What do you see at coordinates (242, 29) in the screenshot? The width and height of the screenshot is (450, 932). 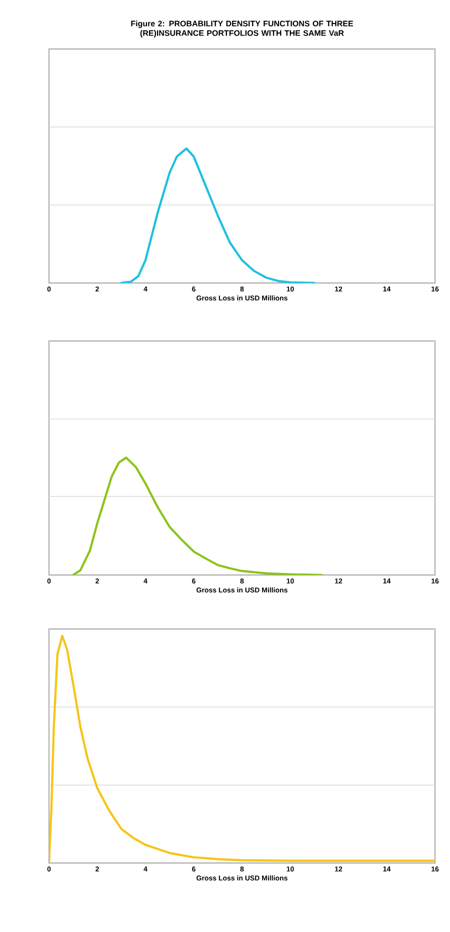 I see `chart-title: Figure 2: PROBABILITY DENSITY FUNCTIONS OF THREE (RE)INSURANCE PORTFOLIOS WITH THE SAME VaR` at bounding box center [242, 29].